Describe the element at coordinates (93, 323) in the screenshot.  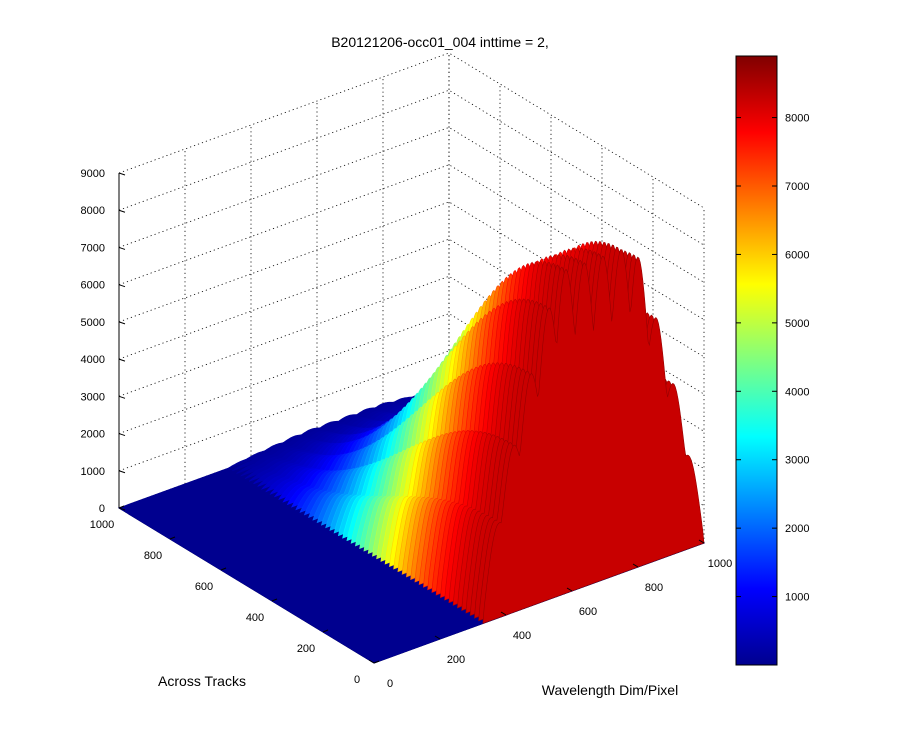
I see `z-tick-label: 5000` at that location.